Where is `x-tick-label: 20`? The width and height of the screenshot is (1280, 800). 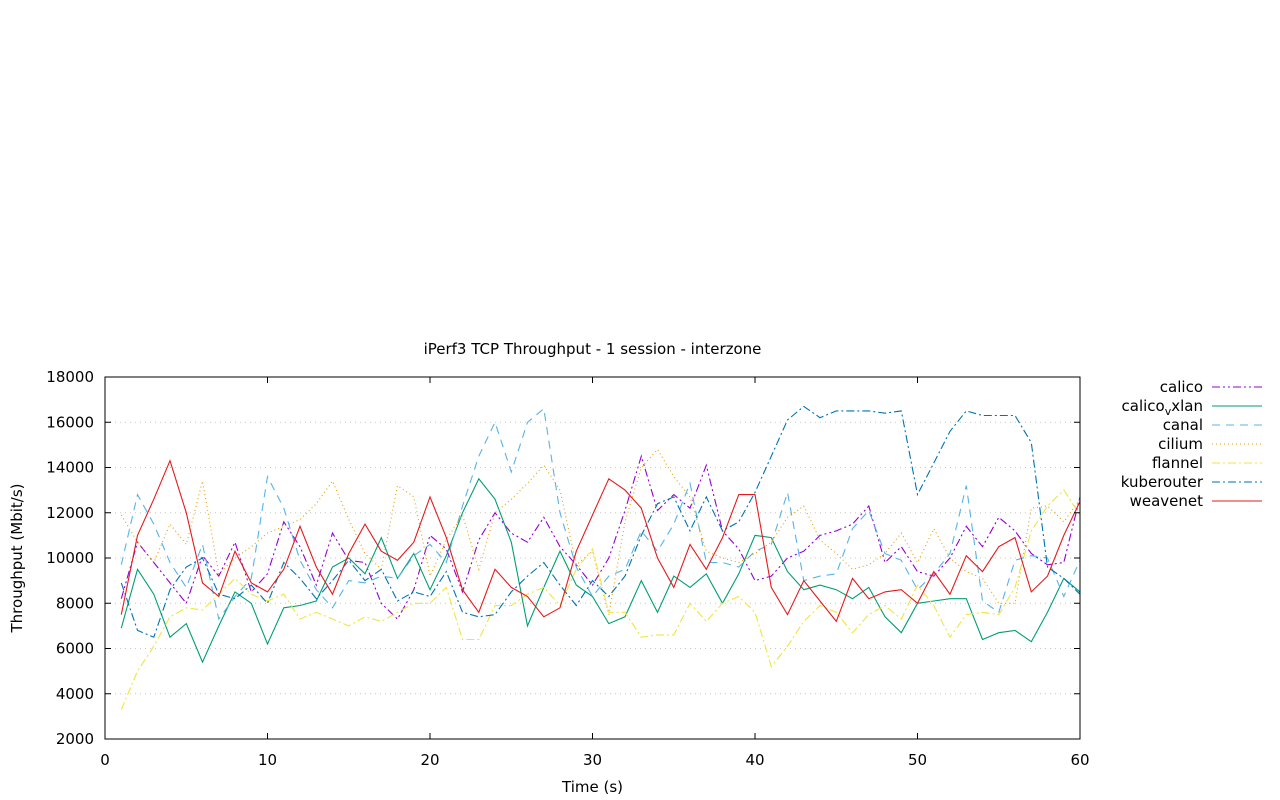 x-tick-label: 20 is located at coordinates (429, 760).